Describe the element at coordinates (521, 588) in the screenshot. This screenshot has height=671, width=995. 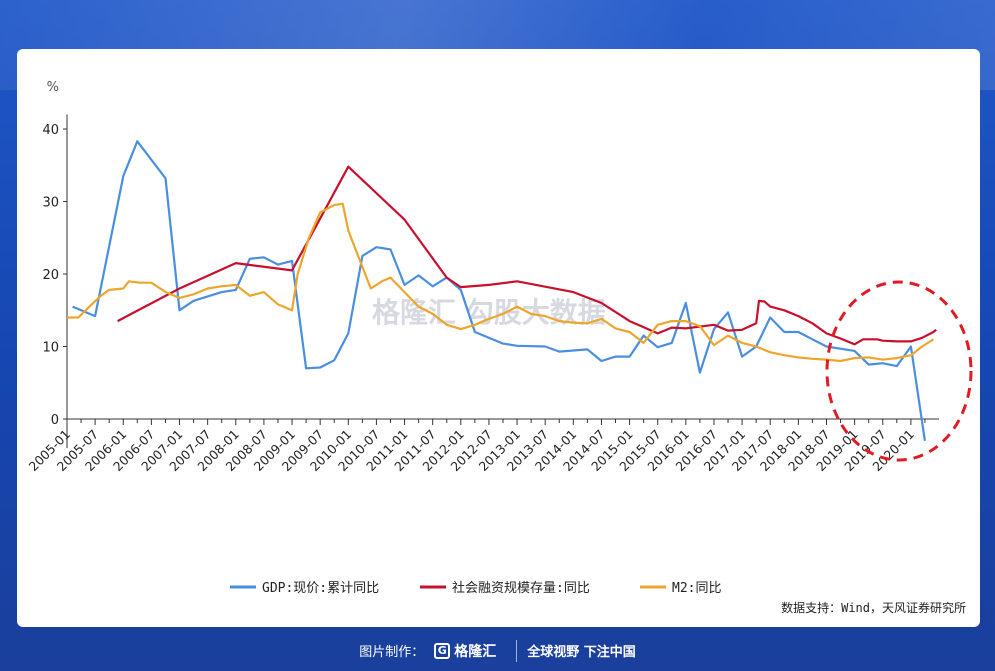
I see `legend-label-2: 社会融资规模存量:同比` at that location.